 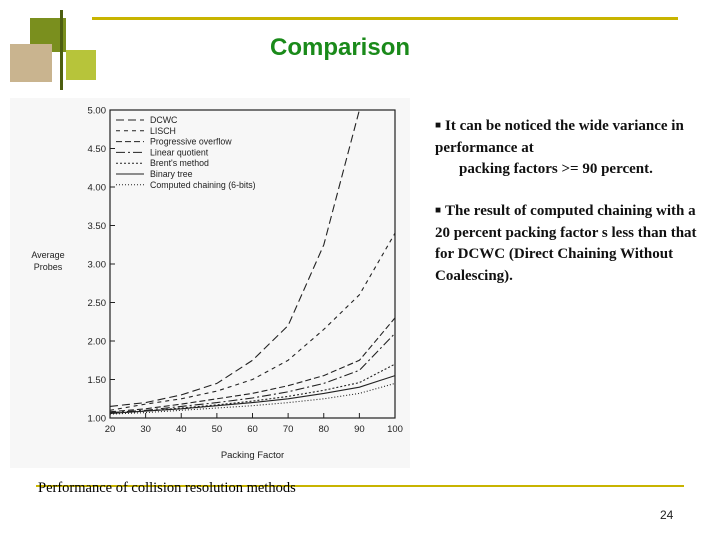 I want to click on x-tick-label: 80, so click(x=323, y=429).